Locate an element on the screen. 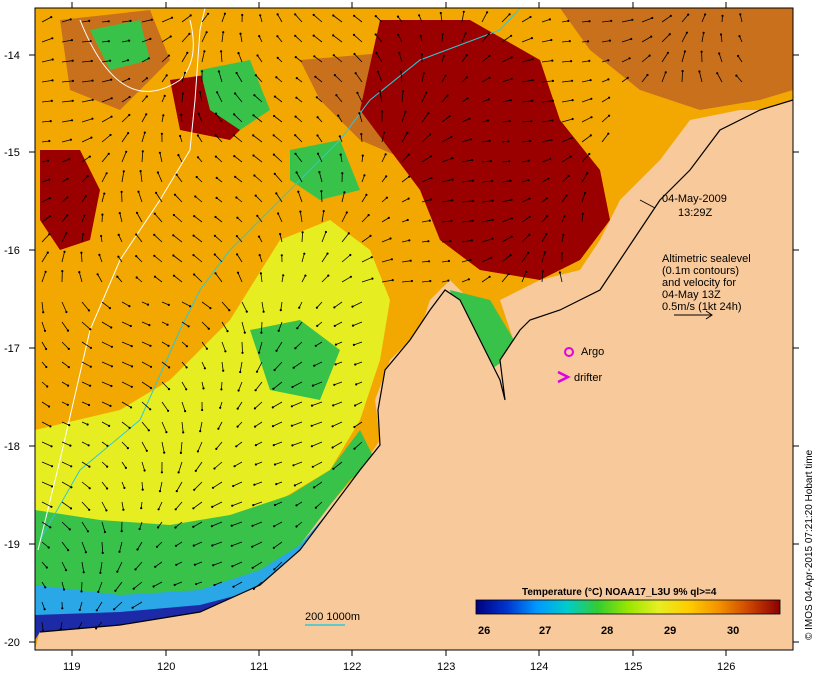 The width and height of the screenshot is (820, 680). y-tick-label: -18 is located at coordinates (12, 447).